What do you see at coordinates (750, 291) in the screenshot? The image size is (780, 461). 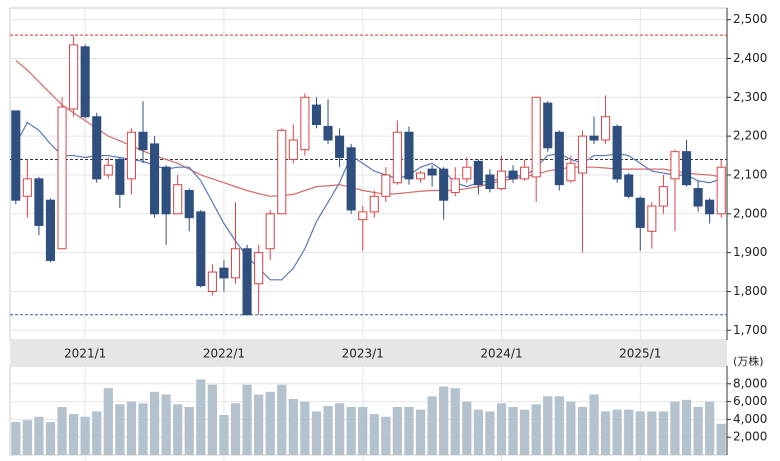 I see `y-tick-label: 1,800` at bounding box center [750, 291].